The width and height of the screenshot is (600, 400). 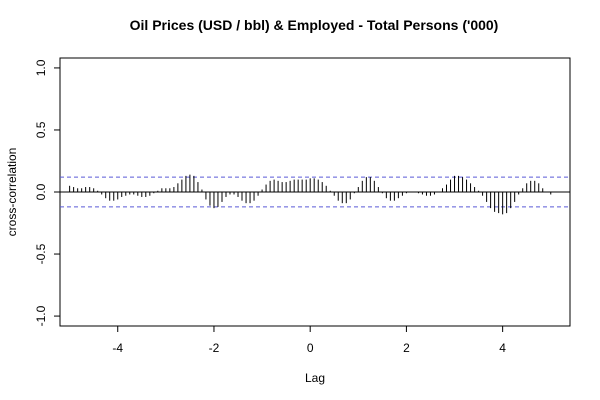 I want to click on x-tick-label: -2, so click(x=214, y=348).